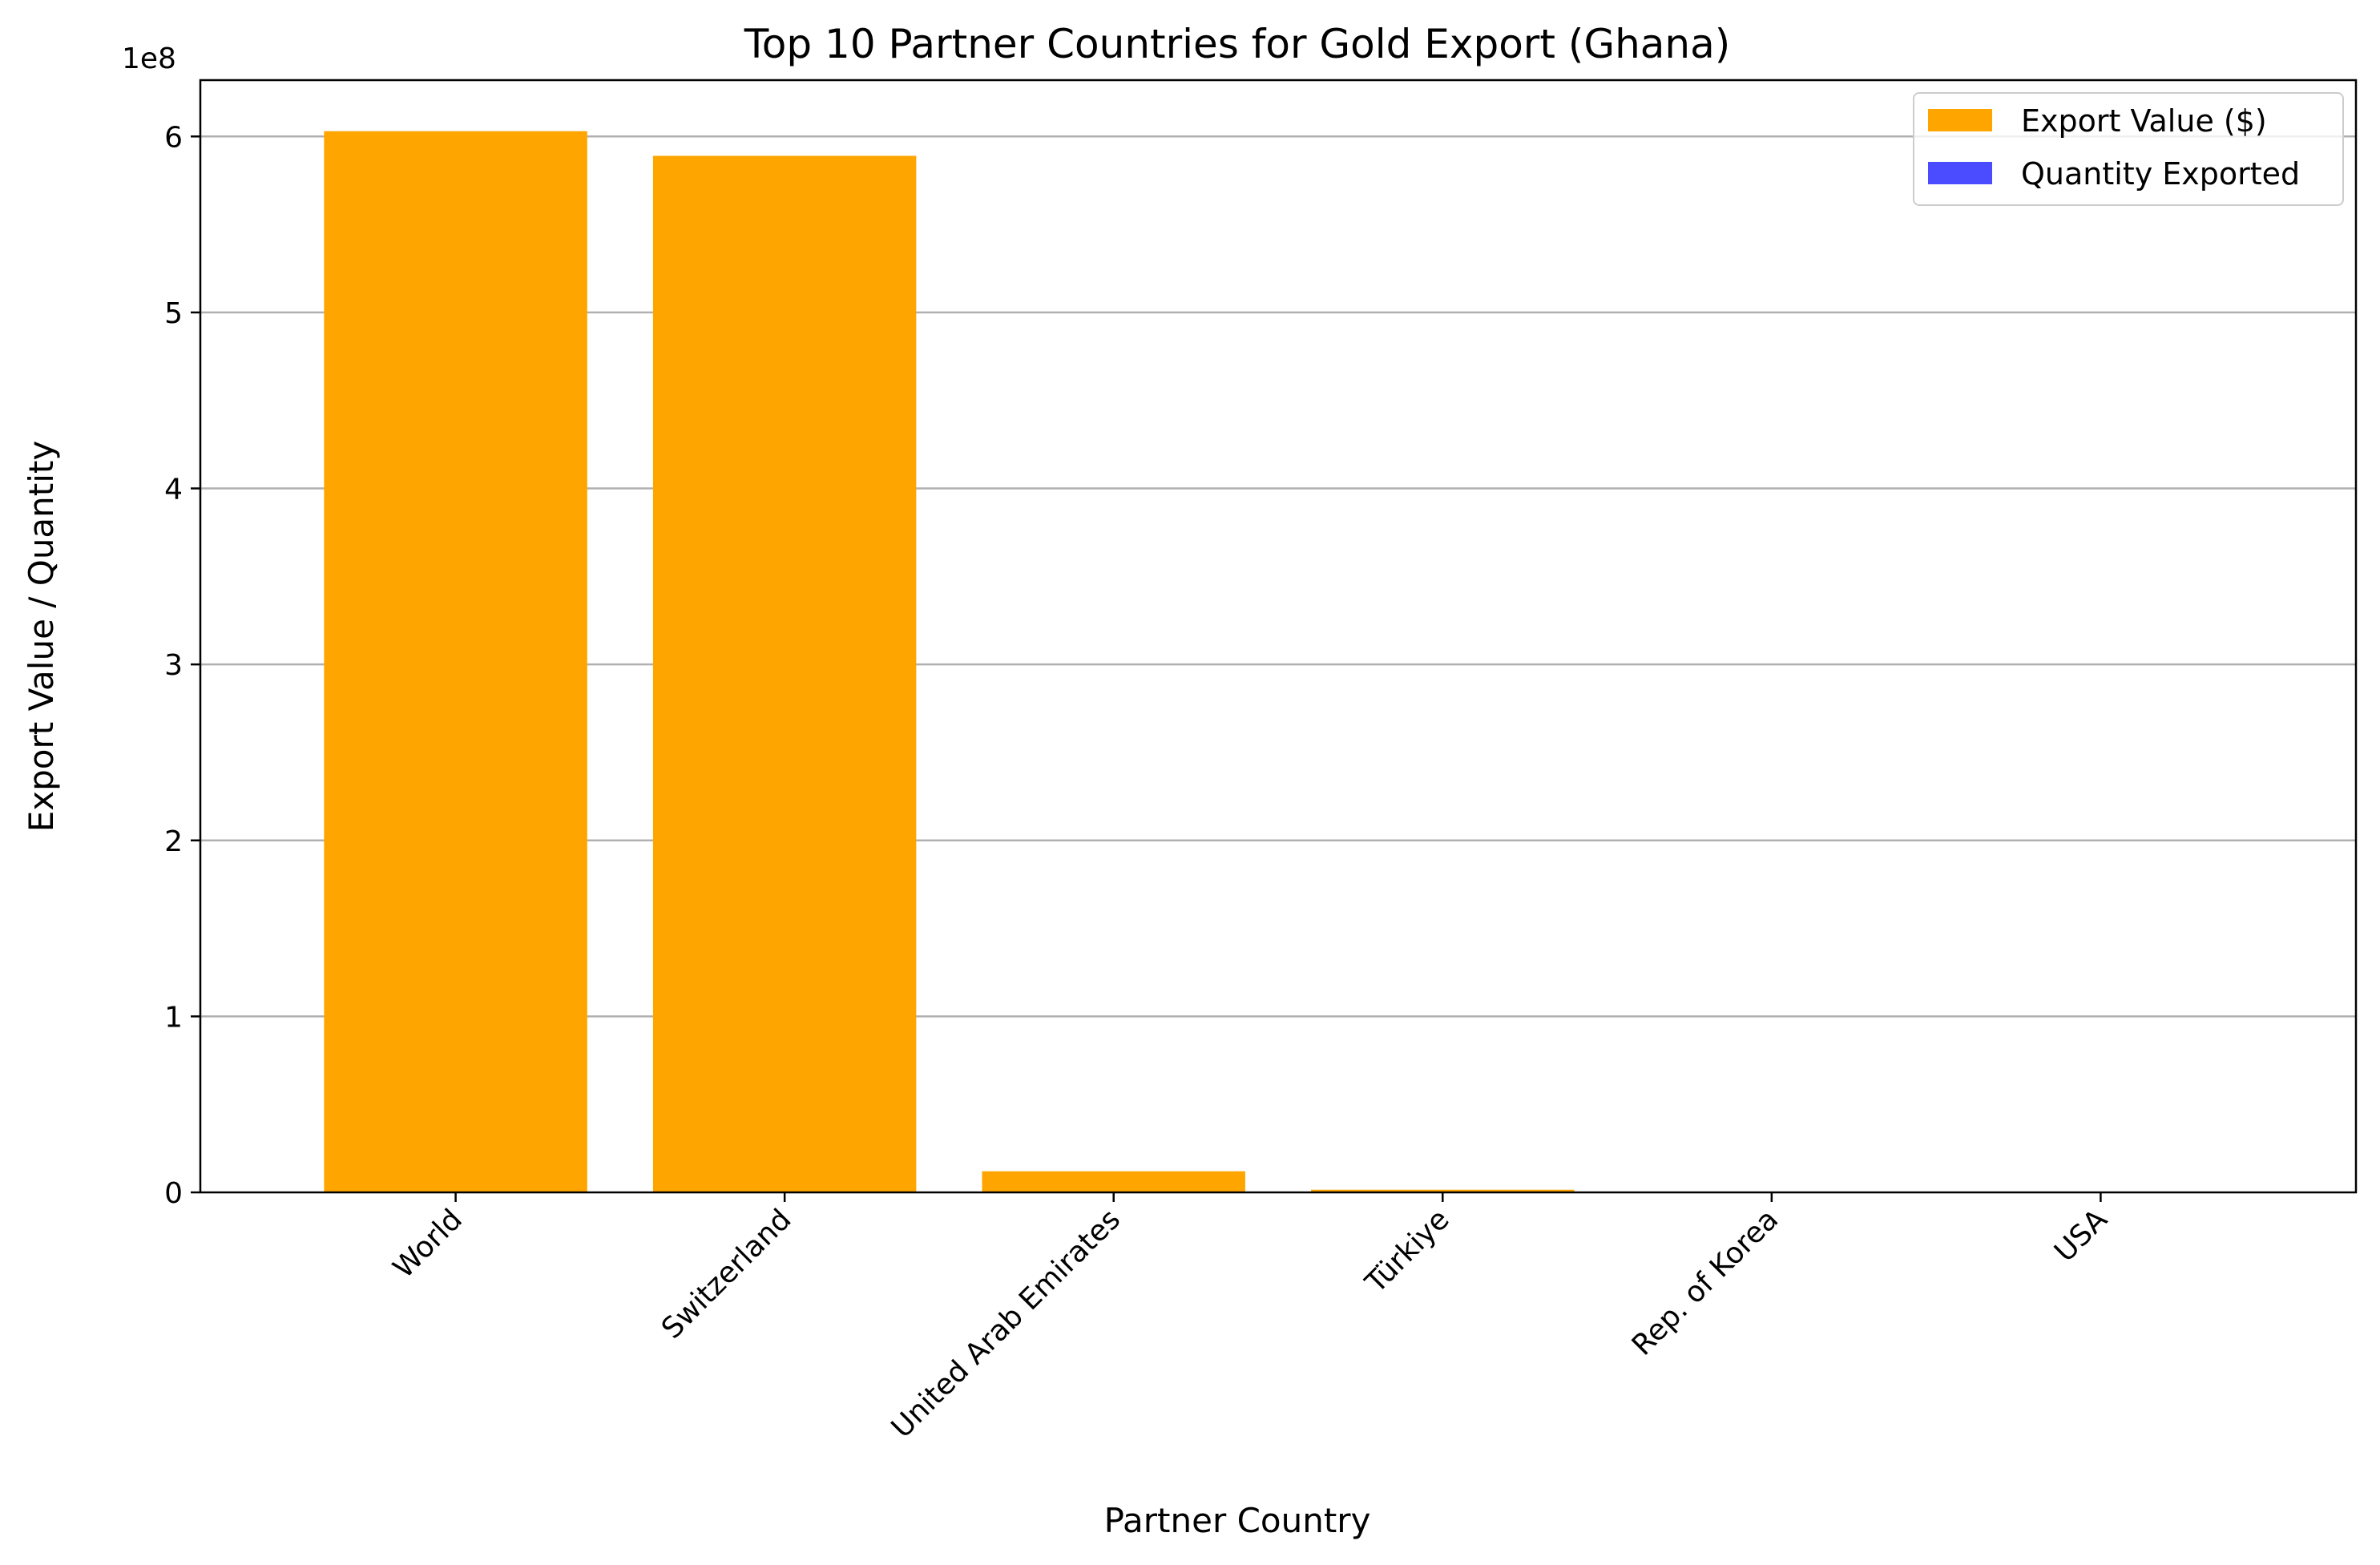 This screenshot has height=1565, width=2380. Describe the element at coordinates (1960, 120) in the screenshot. I see `legend-swatch-export-value` at that location.